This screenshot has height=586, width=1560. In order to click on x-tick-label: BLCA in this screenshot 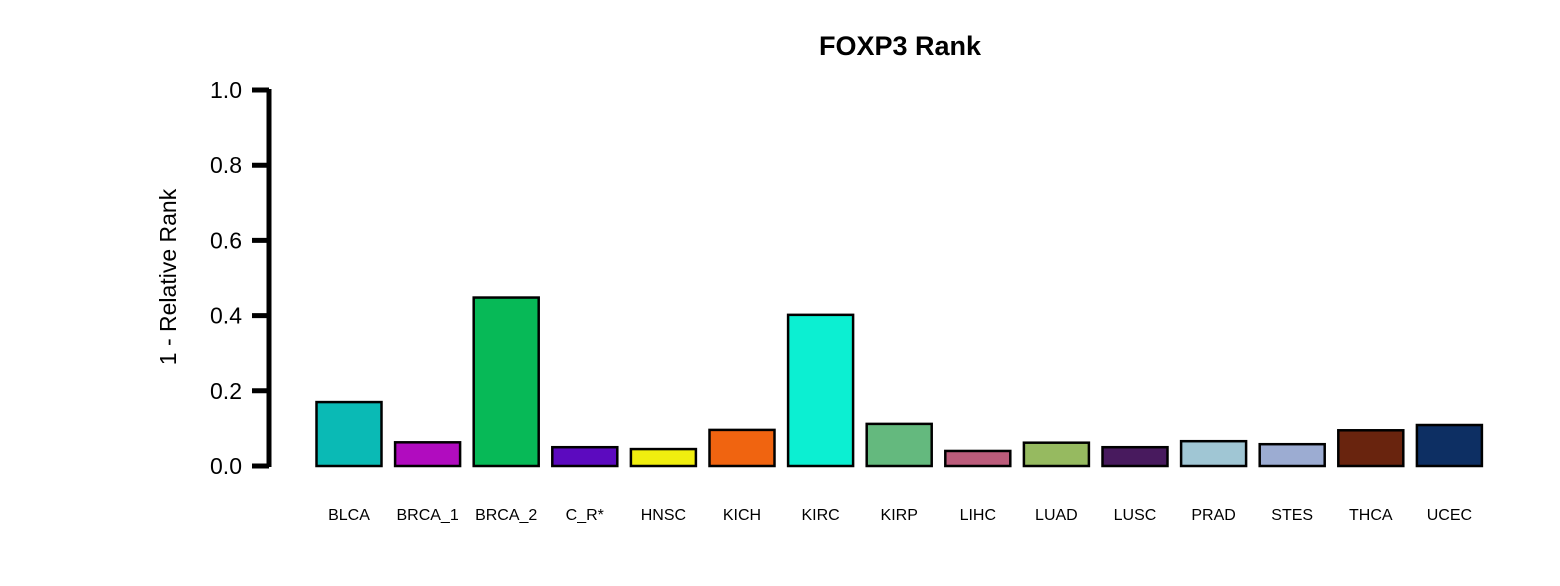, I will do `click(349, 515)`.